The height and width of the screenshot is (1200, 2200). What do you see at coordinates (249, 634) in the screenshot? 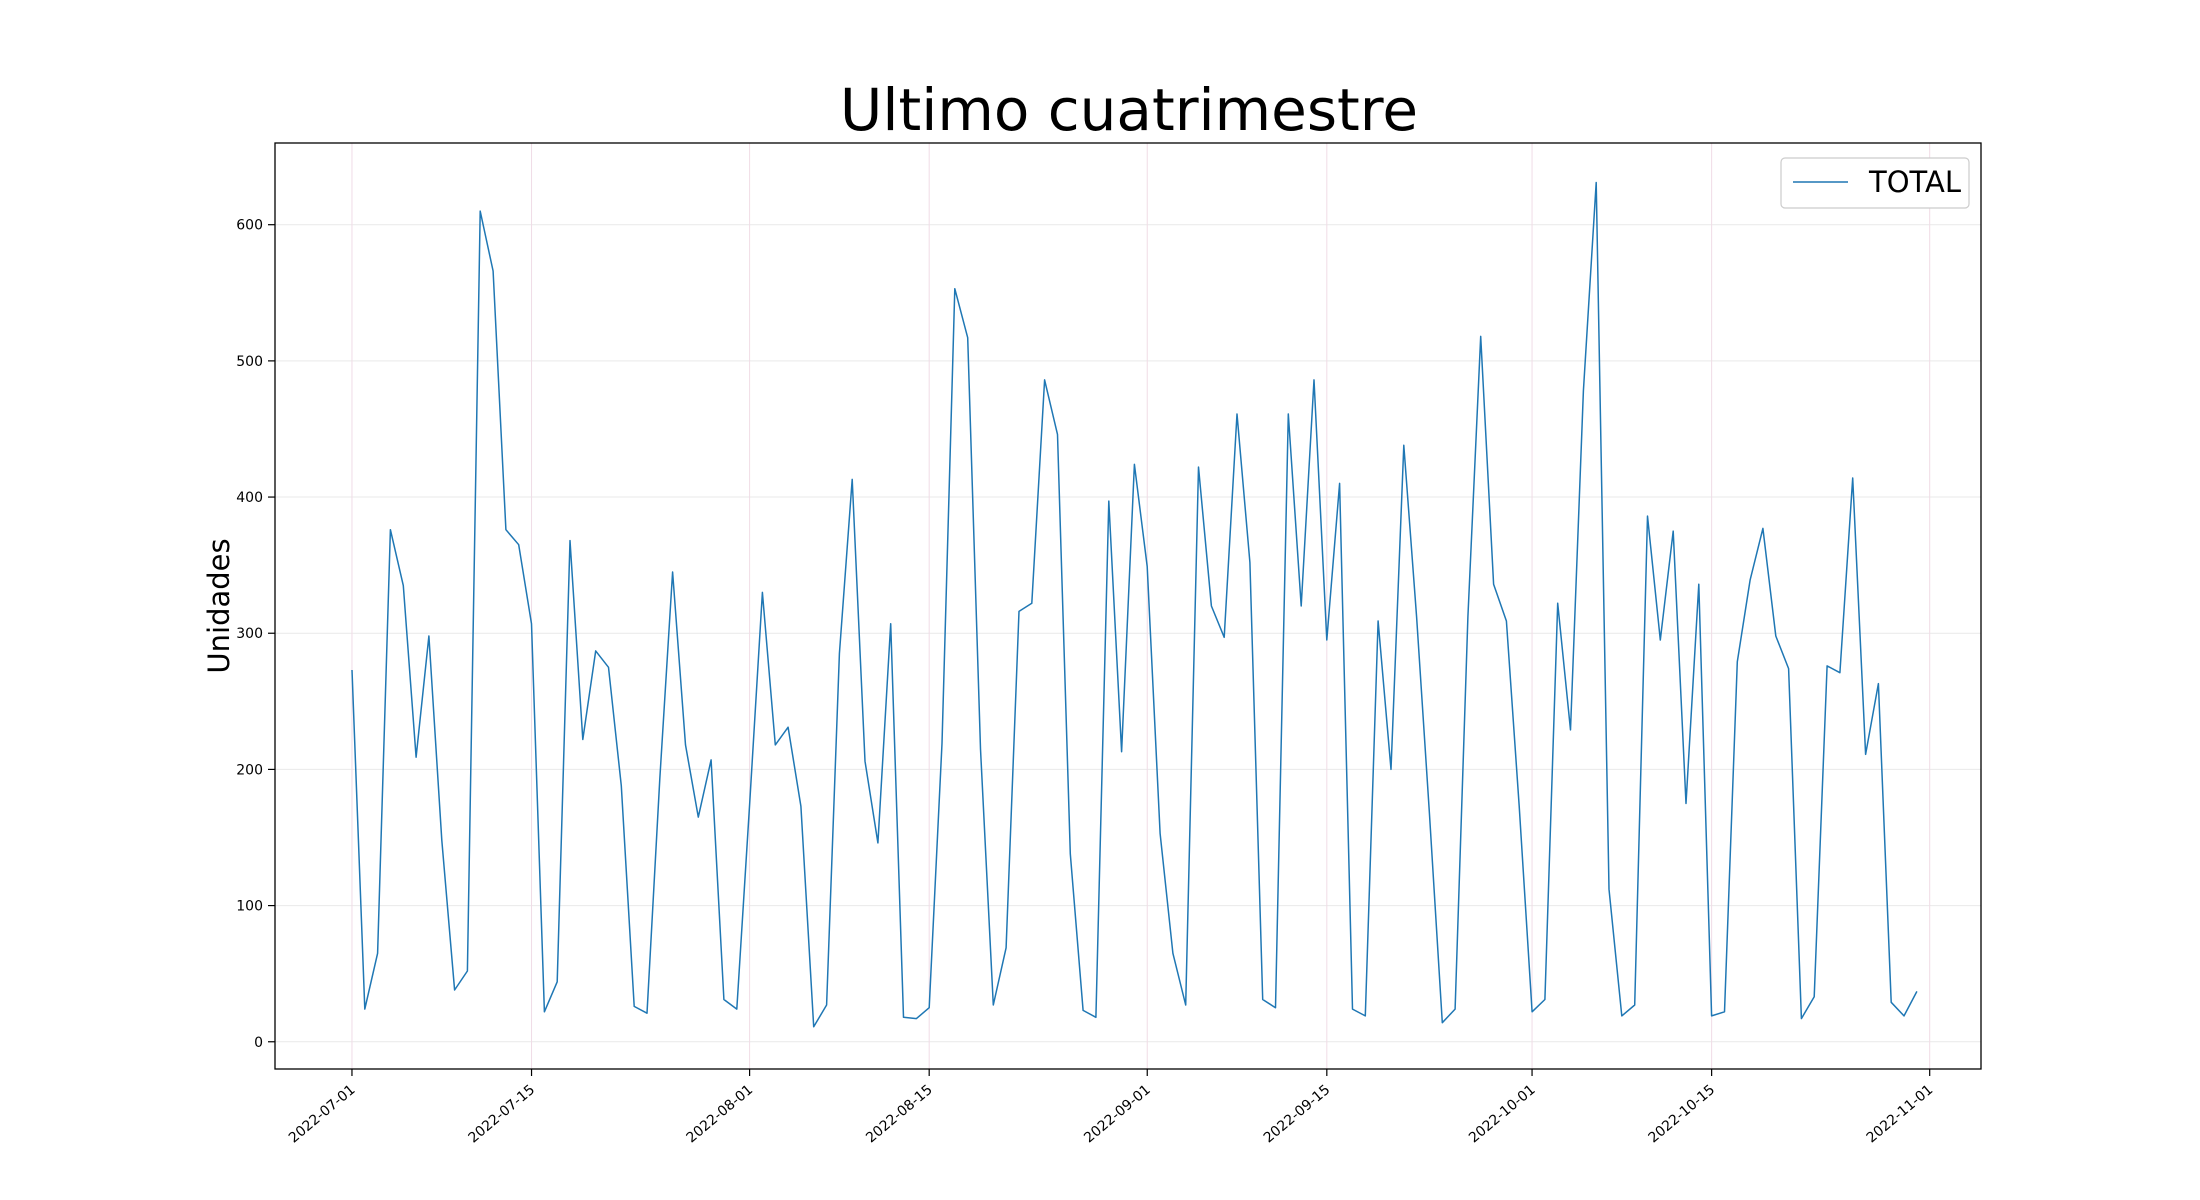
I see `y-tick-label: 300` at bounding box center [249, 634].